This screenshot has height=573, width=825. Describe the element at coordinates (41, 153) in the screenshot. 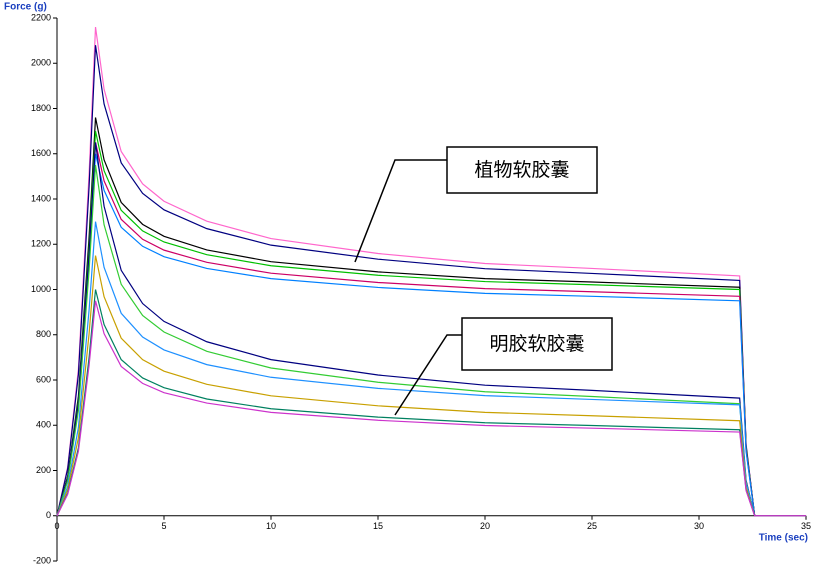

I see `y-tick-label: 1600` at that location.